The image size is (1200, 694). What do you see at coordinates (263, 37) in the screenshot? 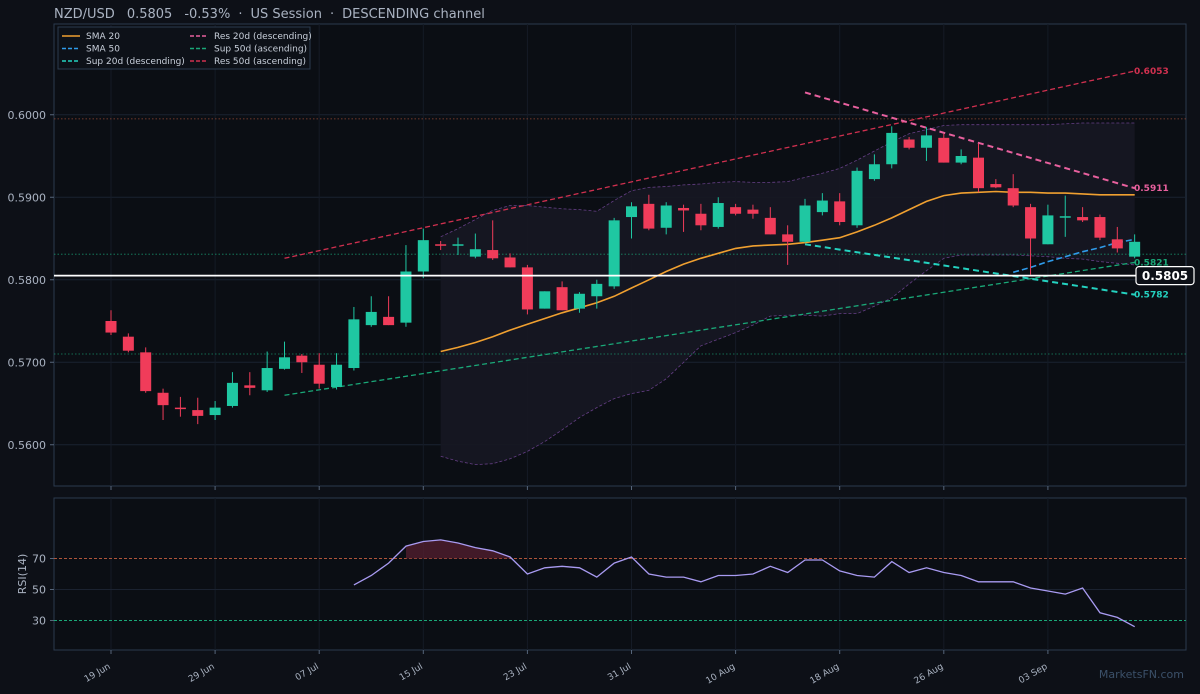
I see `legend-label-res20: Res 20d (descending)` at bounding box center [263, 37].